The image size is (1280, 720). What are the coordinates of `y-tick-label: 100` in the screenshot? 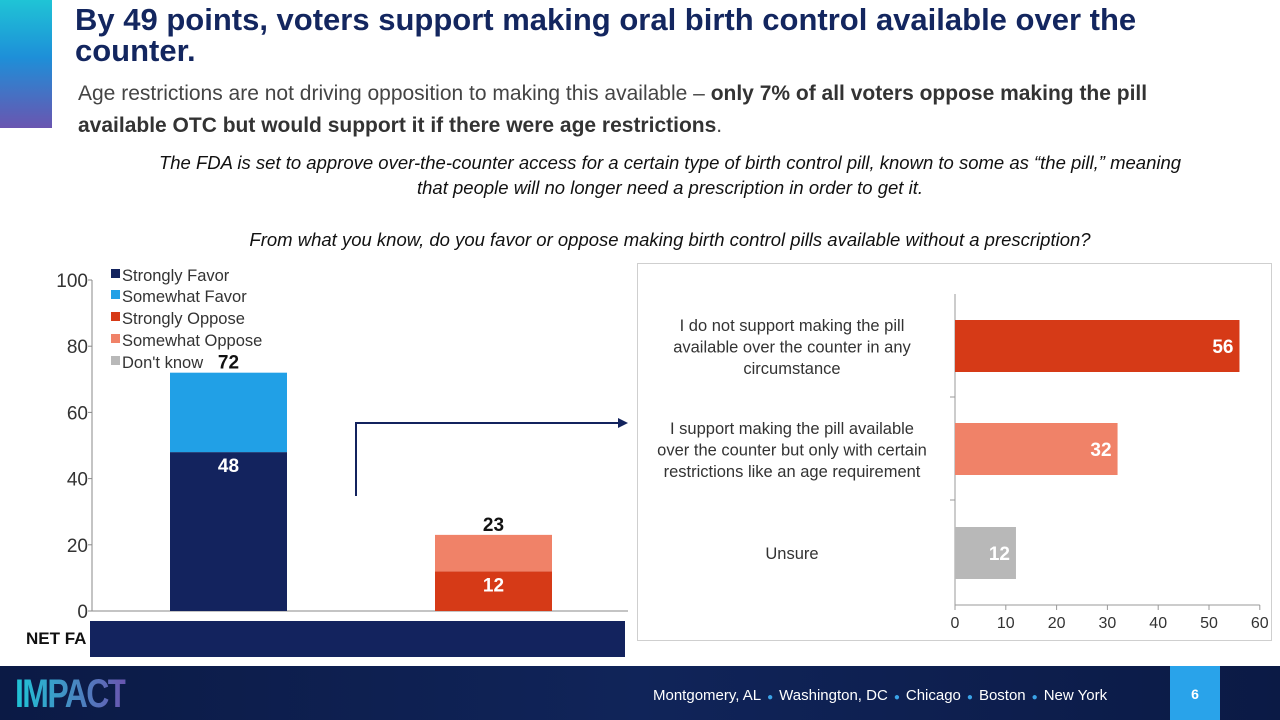 It's located at (72, 281).